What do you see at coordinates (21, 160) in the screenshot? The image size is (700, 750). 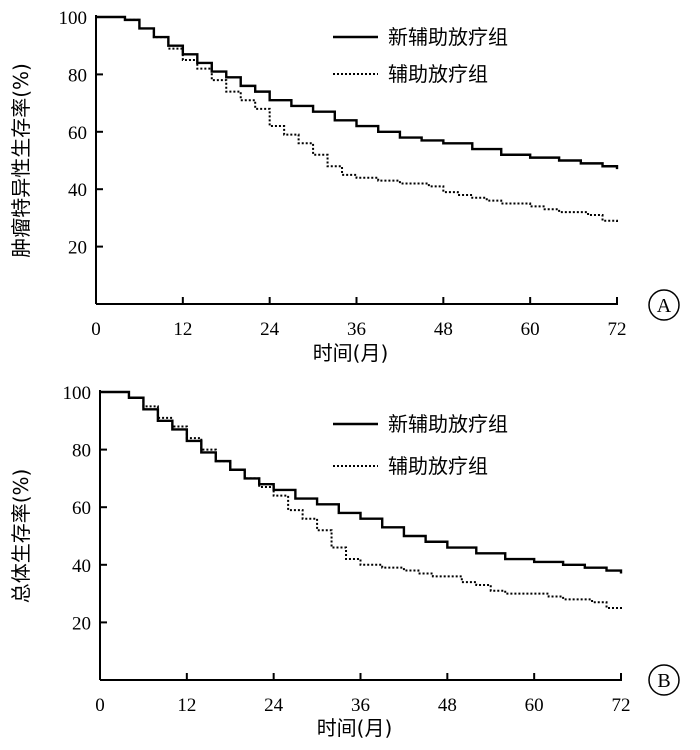 I see `y-axis-title: 肿瘤特异性生存率(%)` at bounding box center [21, 160].